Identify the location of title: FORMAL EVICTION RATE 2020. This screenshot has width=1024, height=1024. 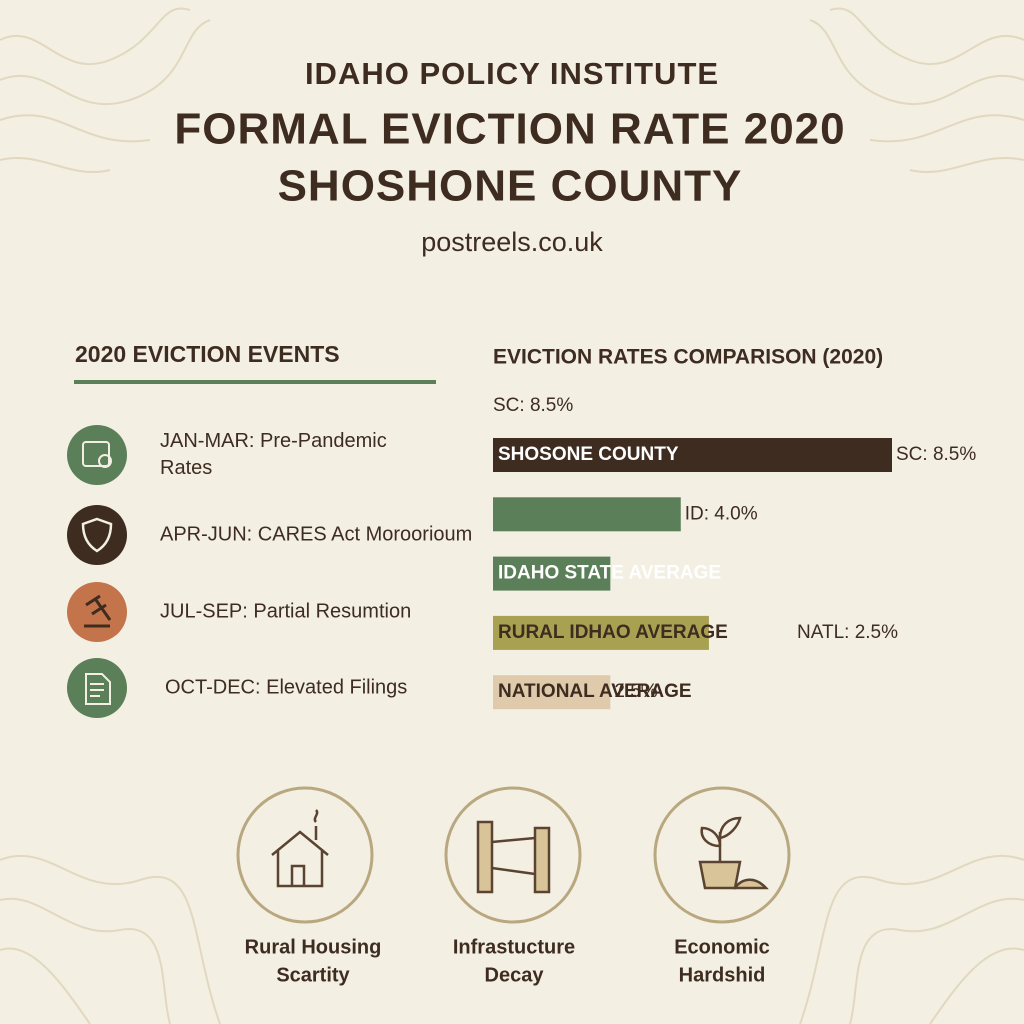
(509, 129).